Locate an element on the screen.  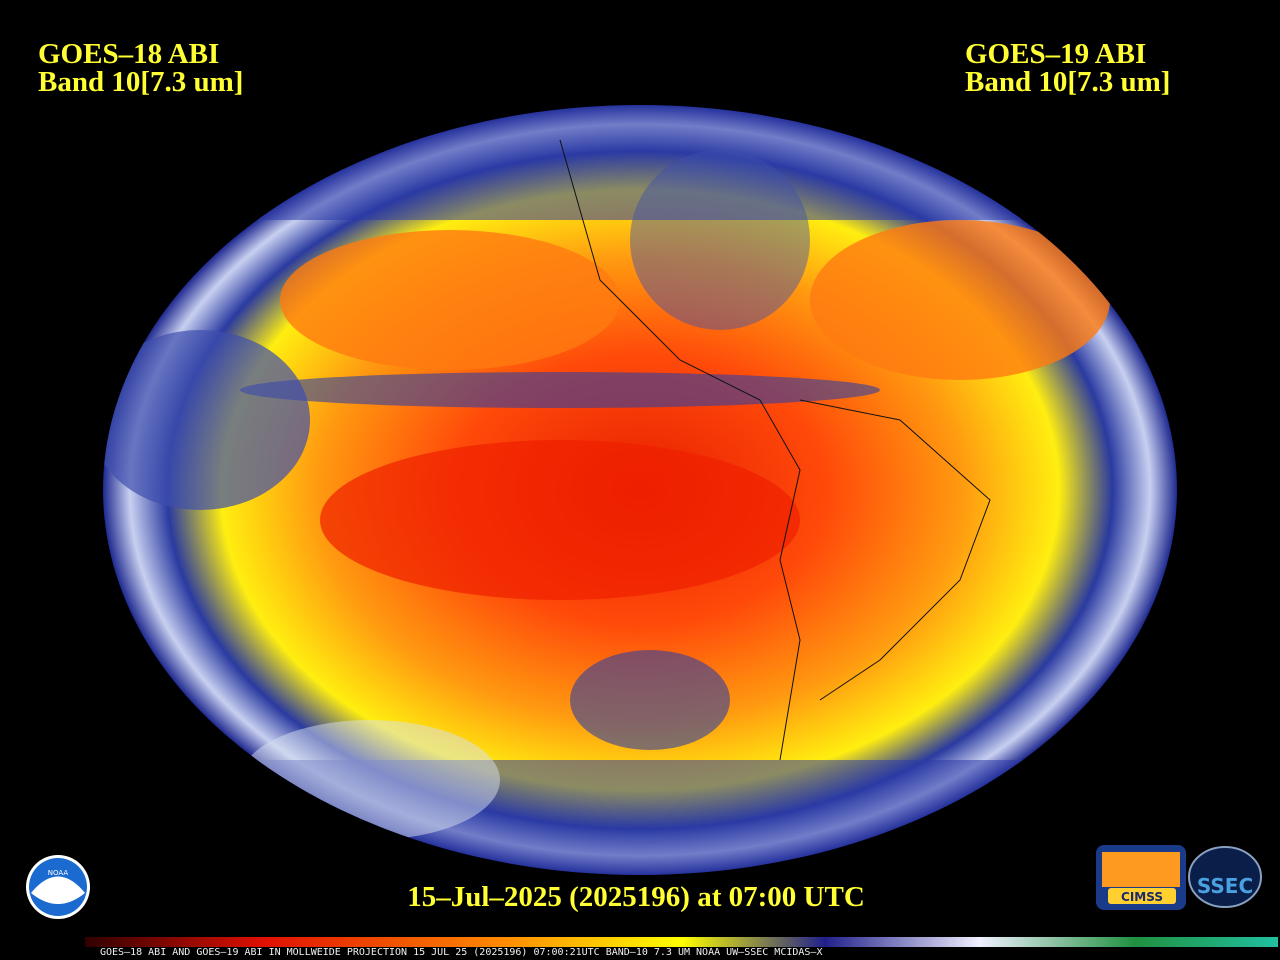
right-band: Band 10[7.3 um] is located at coordinates (1067, 82).